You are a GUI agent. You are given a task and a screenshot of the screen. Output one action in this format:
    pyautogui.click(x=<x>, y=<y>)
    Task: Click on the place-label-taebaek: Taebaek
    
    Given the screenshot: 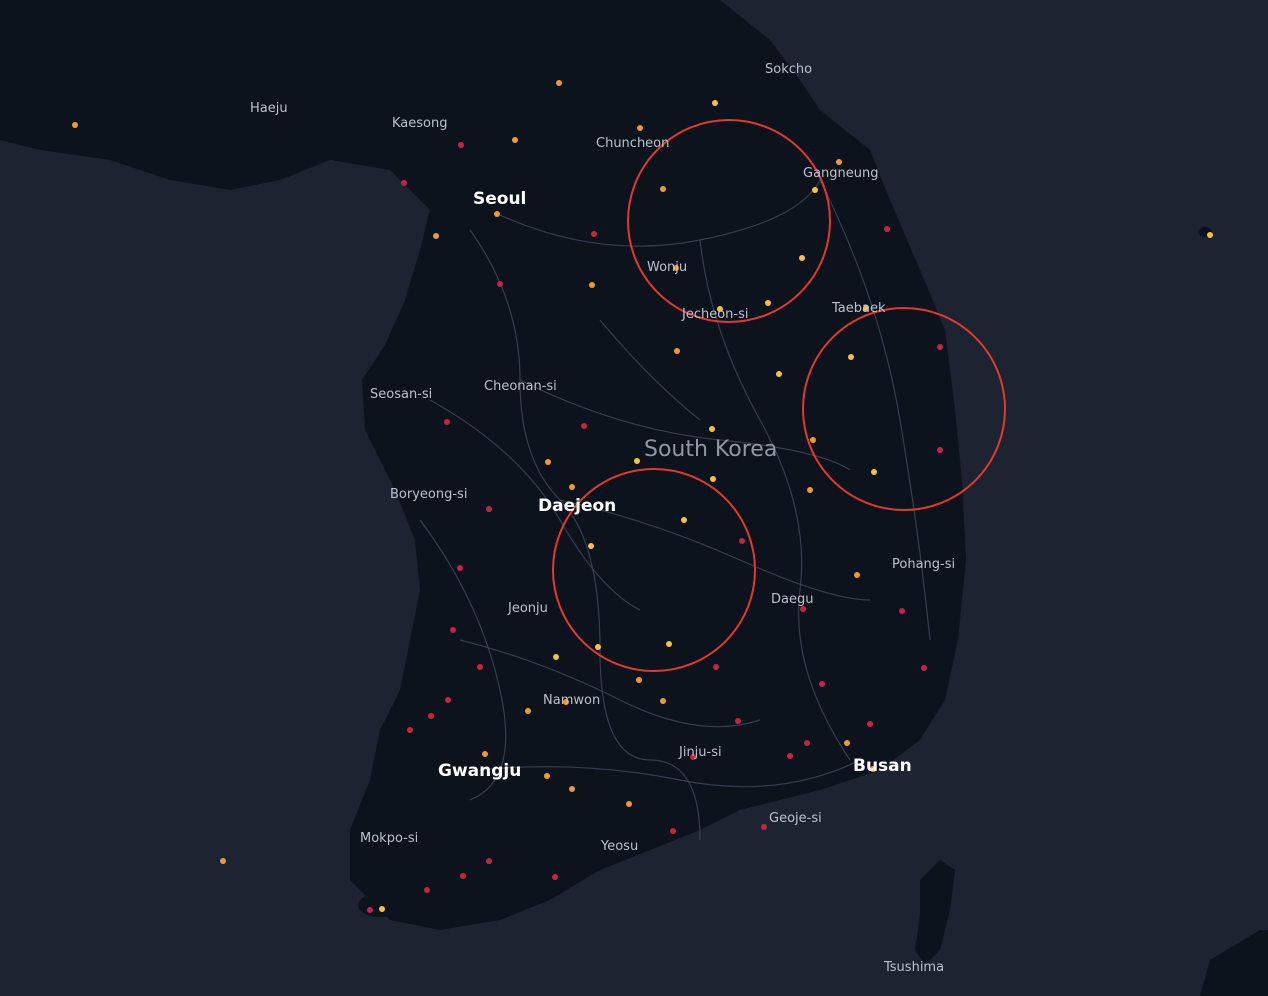 What is the action you would take?
    pyautogui.click(x=858, y=308)
    